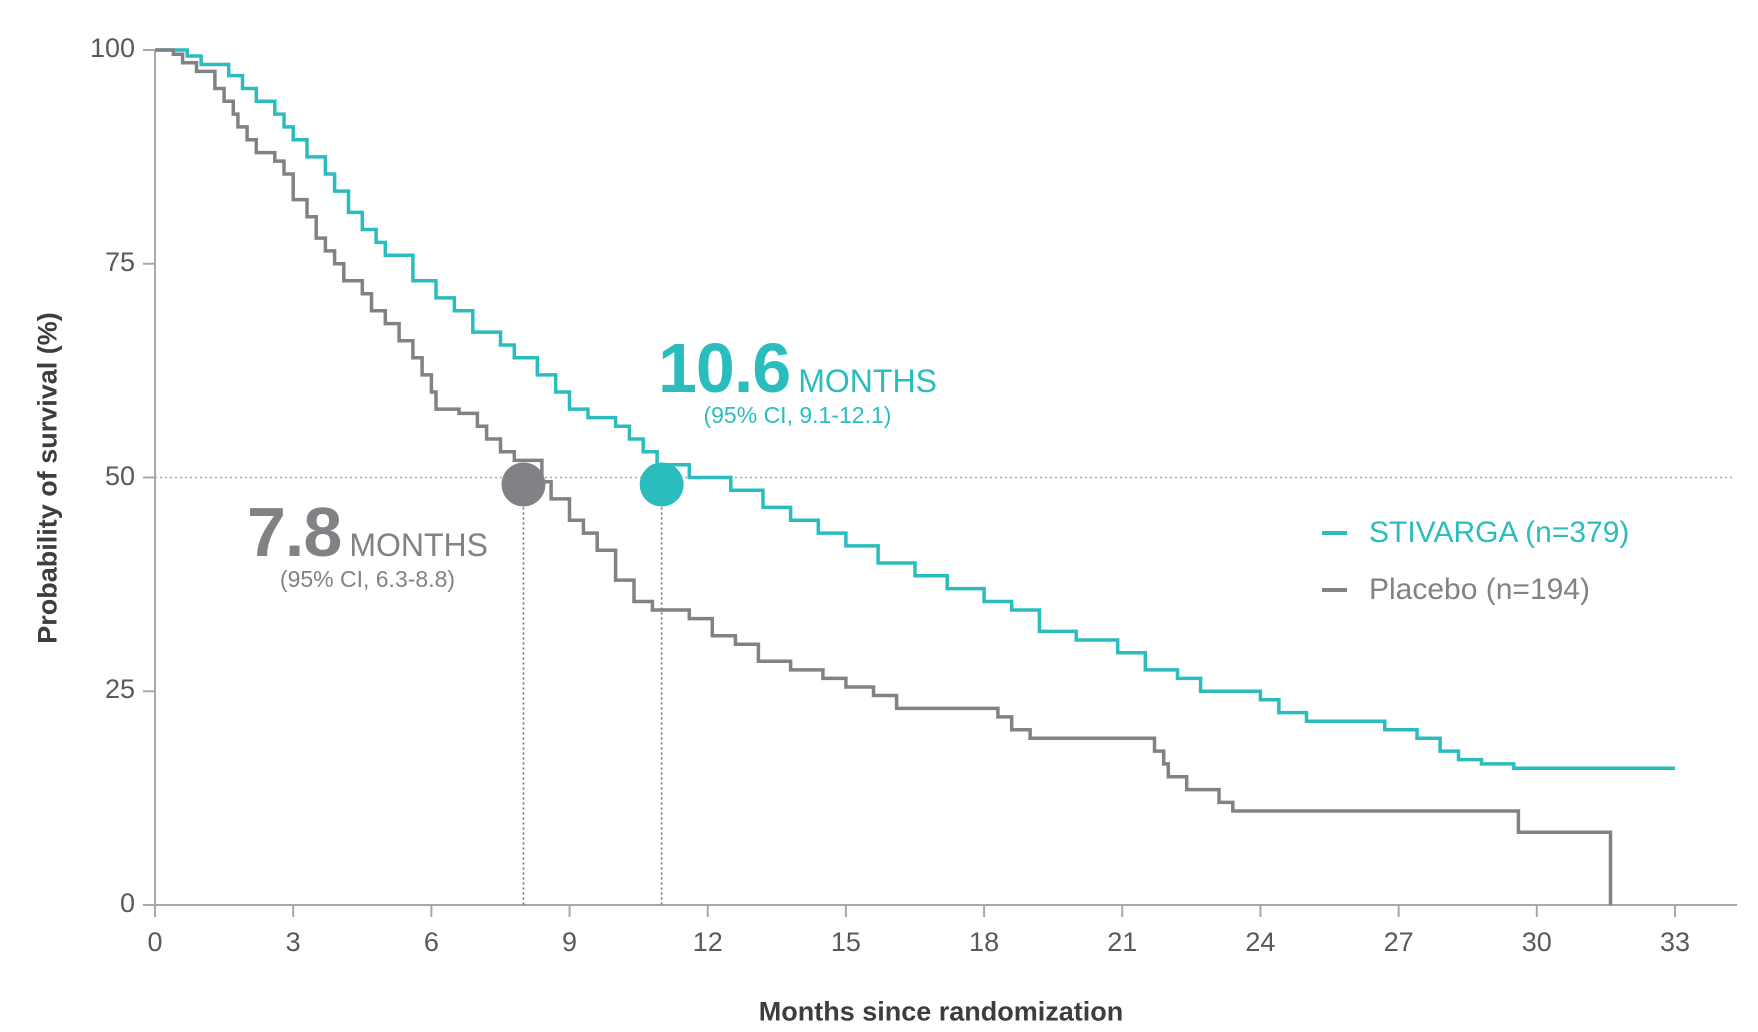 This screenshot has height=1032, width=1758. What do you see at coordinates (724, 368) in the screenshot?
I see `stivarga-median-value: 10.6` at bounding box center [724, 368].